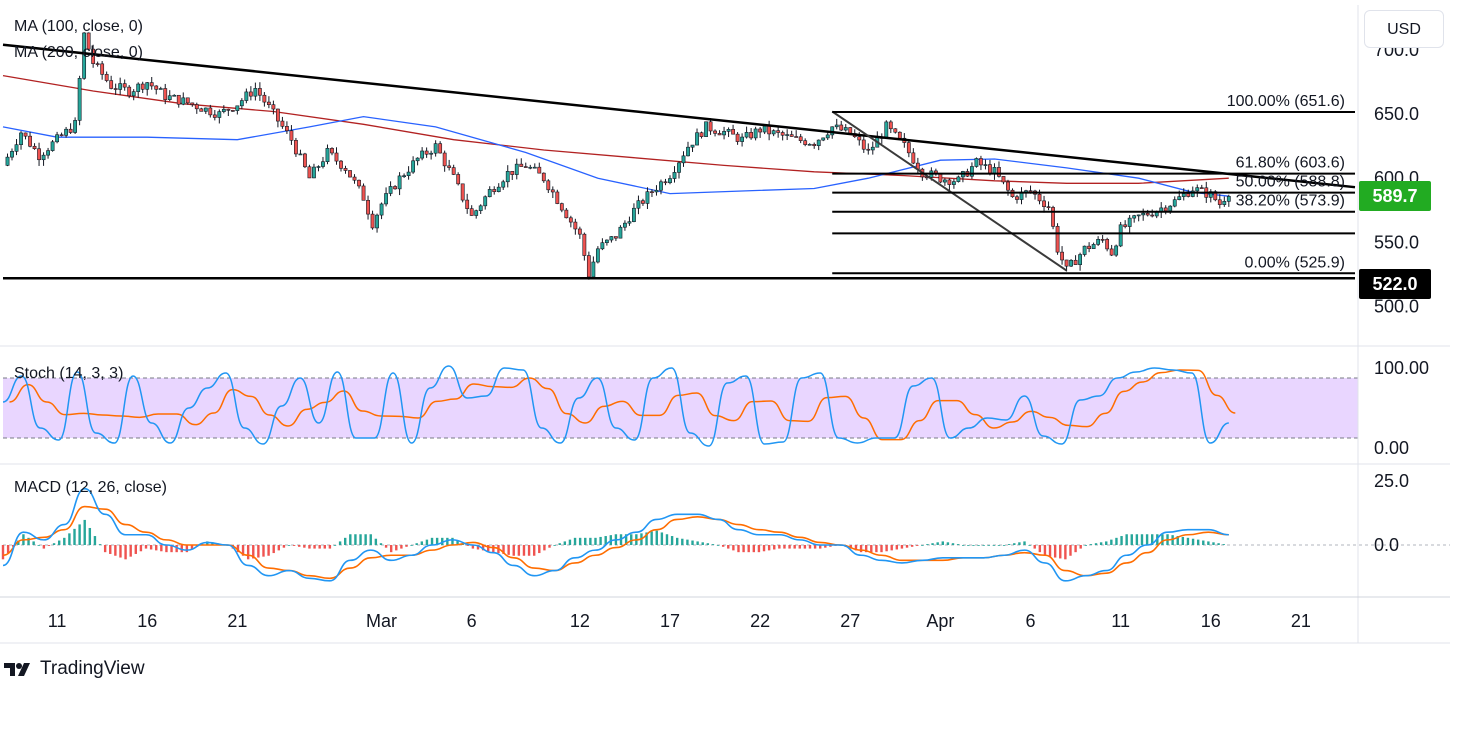 This screenshot has height=734, width=1479. Describe the element at coordinates (1294, 262) in the screenshot. I see `fib-level-label: 0.00% (525.9)` at that location.